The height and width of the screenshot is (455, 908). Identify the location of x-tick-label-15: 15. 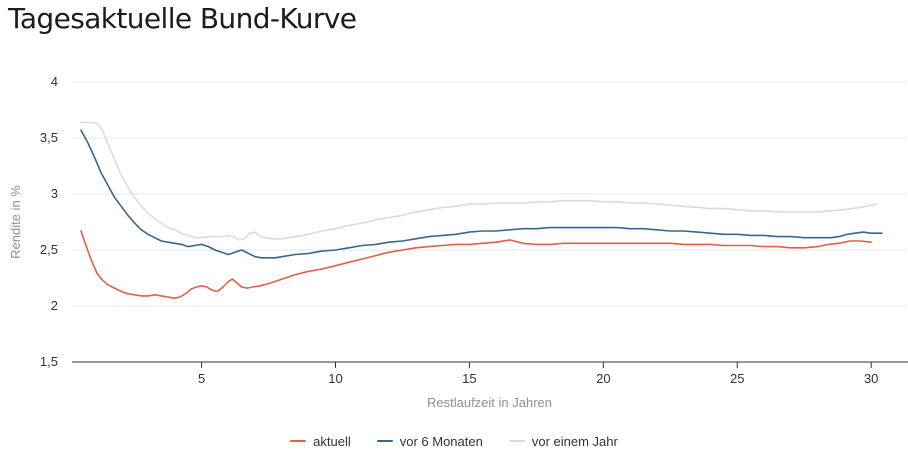
(469, 378).